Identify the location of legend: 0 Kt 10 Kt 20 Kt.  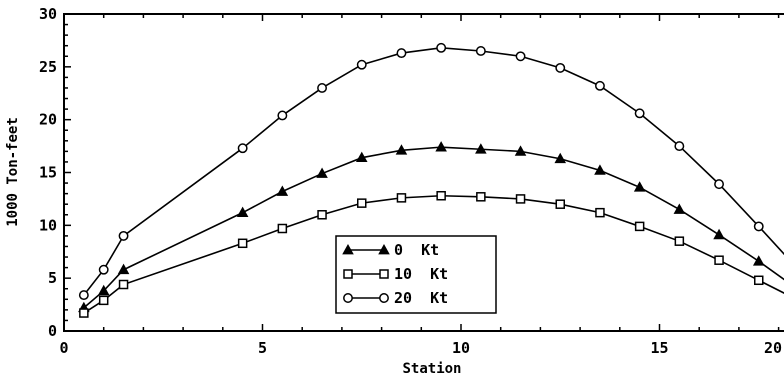
(416, 274).